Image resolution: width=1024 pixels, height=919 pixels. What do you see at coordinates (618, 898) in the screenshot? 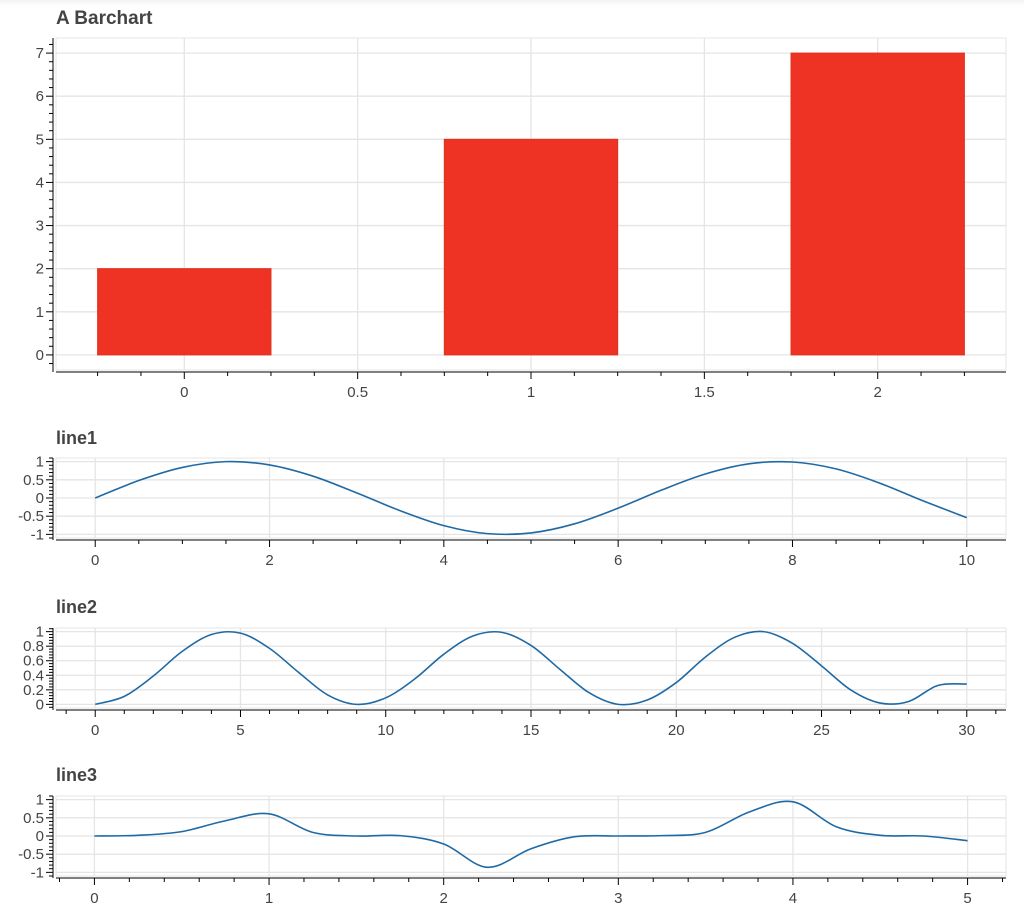
I see `x-tick-label: 3` at bounding box center [618, 898].